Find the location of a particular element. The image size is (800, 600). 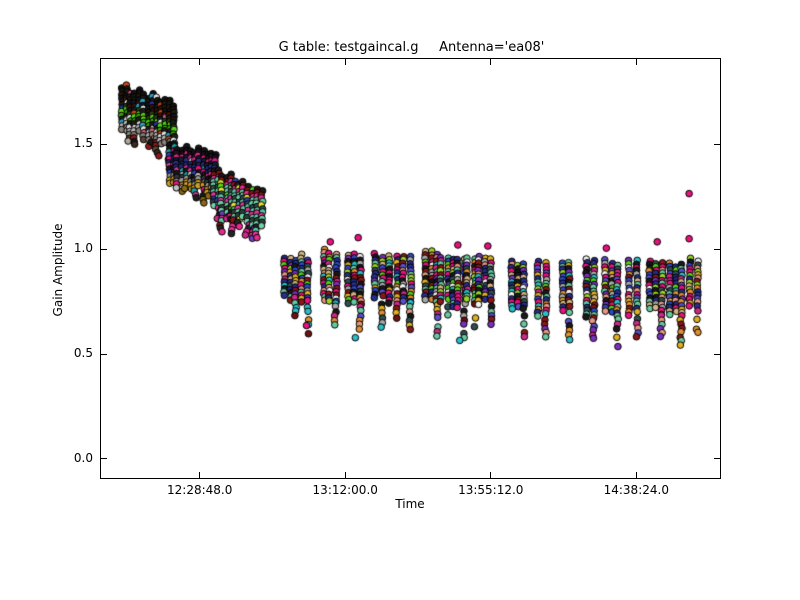

x-tick-label: 13:55:12.0 is located at coordinates (491, 490).